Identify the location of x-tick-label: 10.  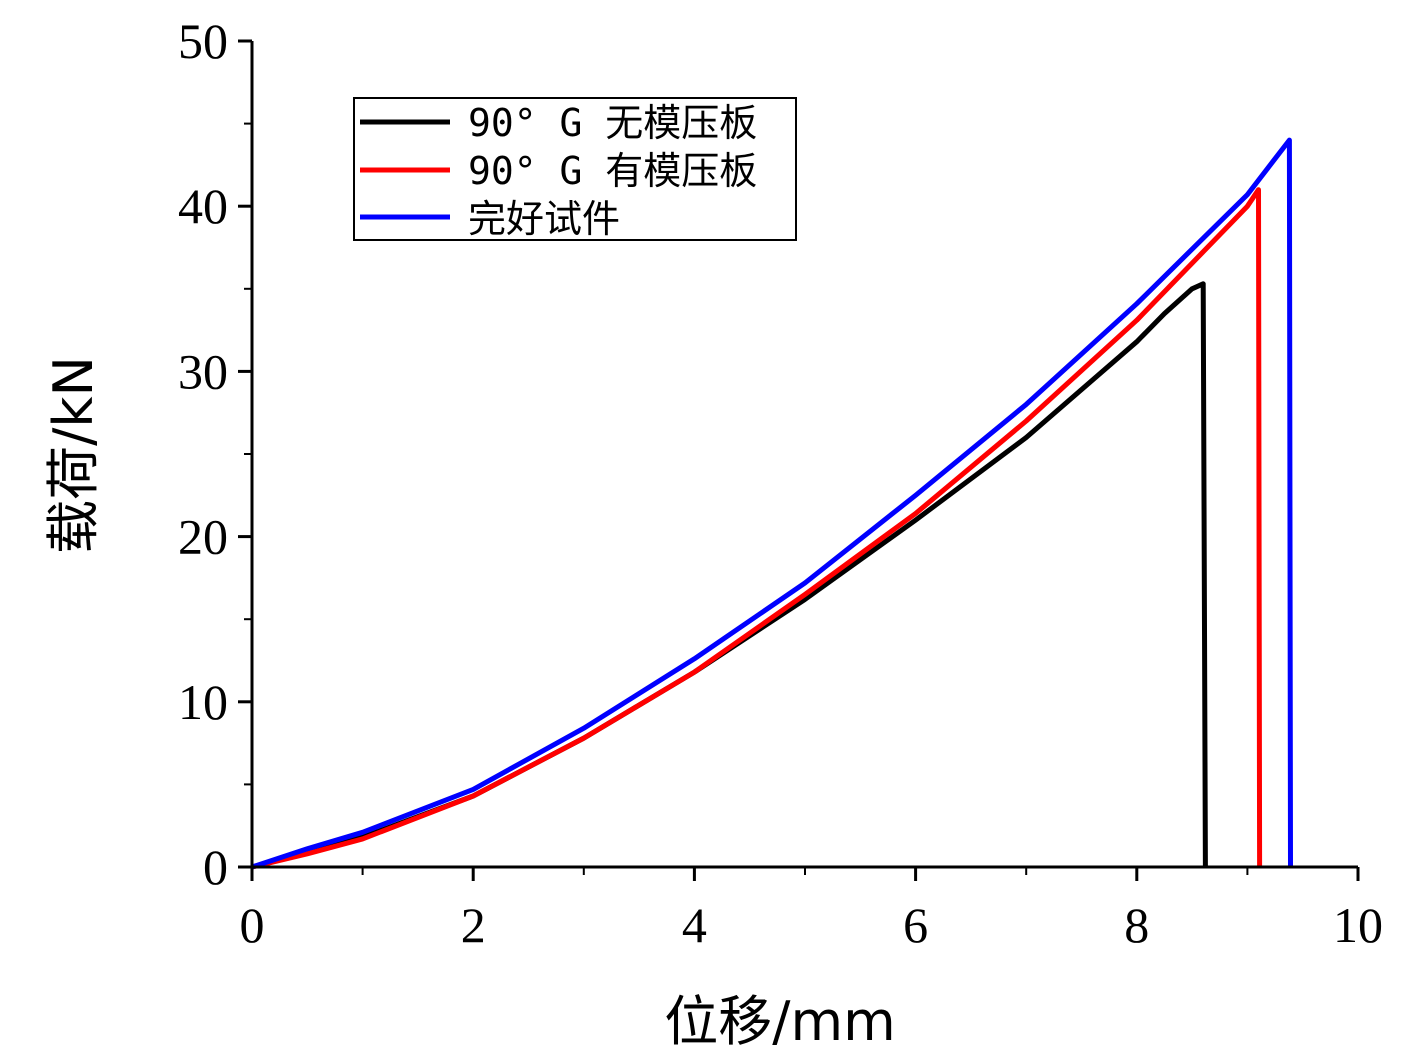
(1358, 925).